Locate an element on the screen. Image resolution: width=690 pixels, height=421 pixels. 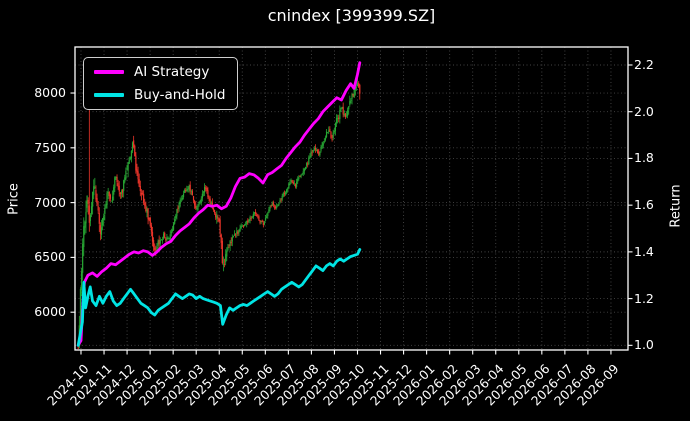
series-line-buy-and-hold is located at coordinates (219, 297).